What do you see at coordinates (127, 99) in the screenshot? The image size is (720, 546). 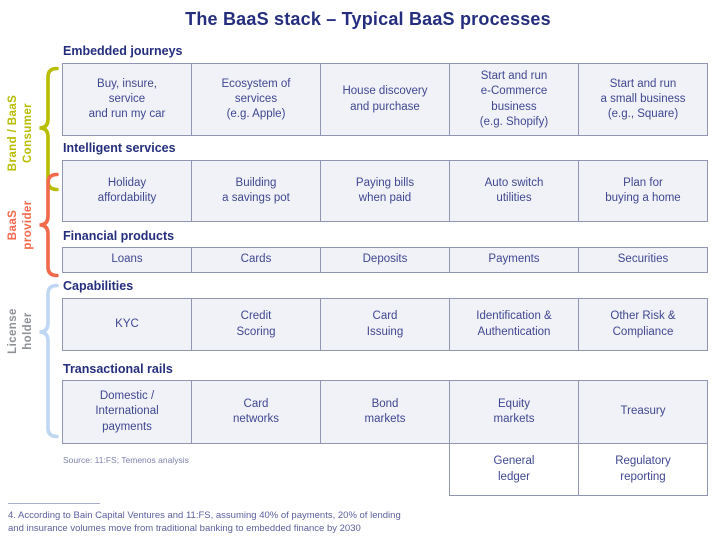 I see `cell-buy-insure-car: Buy, insure, service and run my car` at bounding box center [127, 99].